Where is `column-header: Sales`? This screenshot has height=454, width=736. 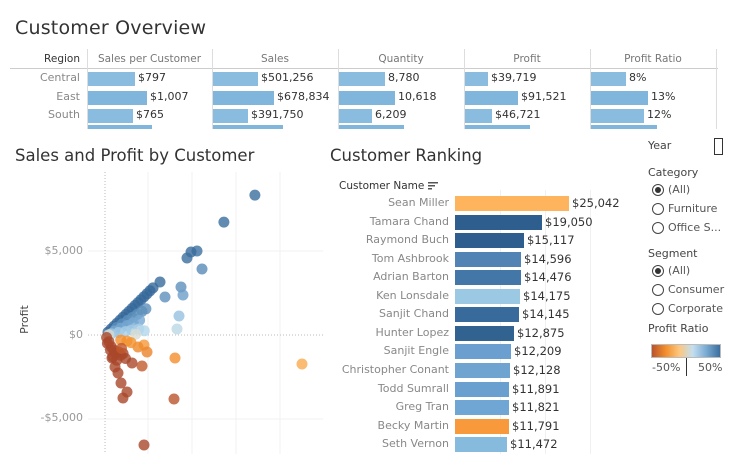 column-header: Sales is located at coordinates (275, 59).